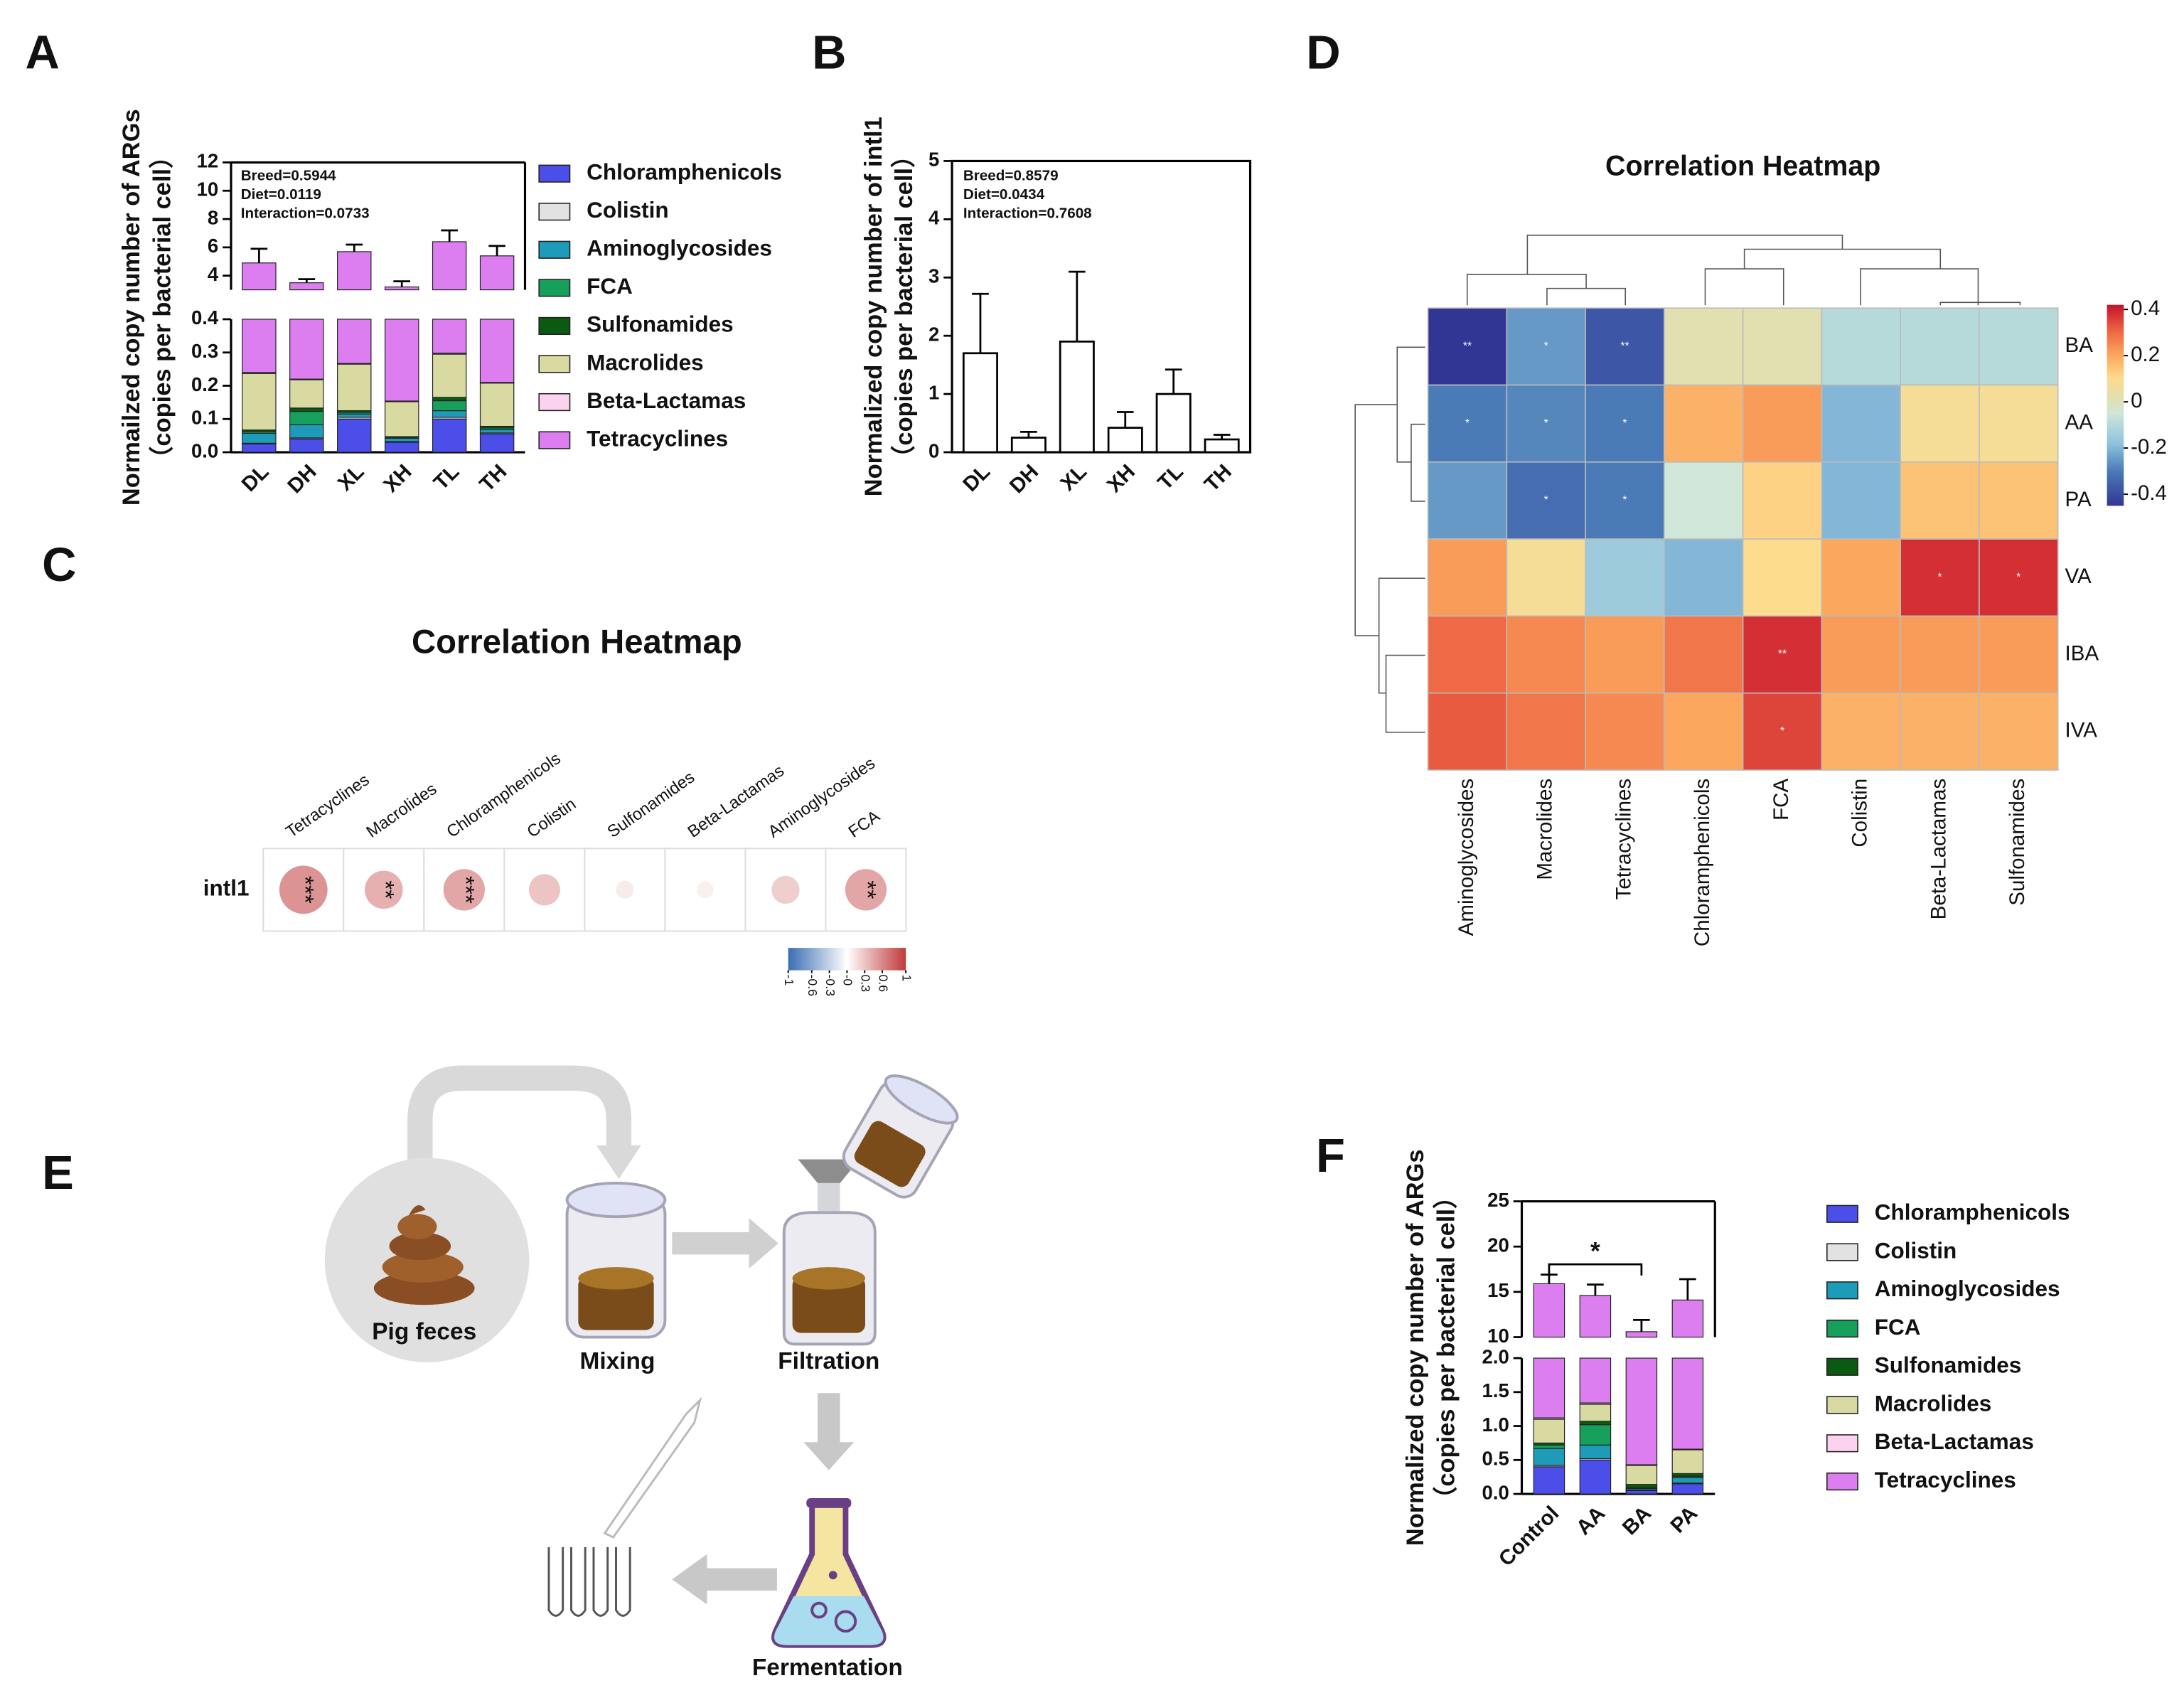  What do you see at coordinates (2082, 653) in the screenshot?
I see `row-label: IBA` at bounding box center [2082, 653].